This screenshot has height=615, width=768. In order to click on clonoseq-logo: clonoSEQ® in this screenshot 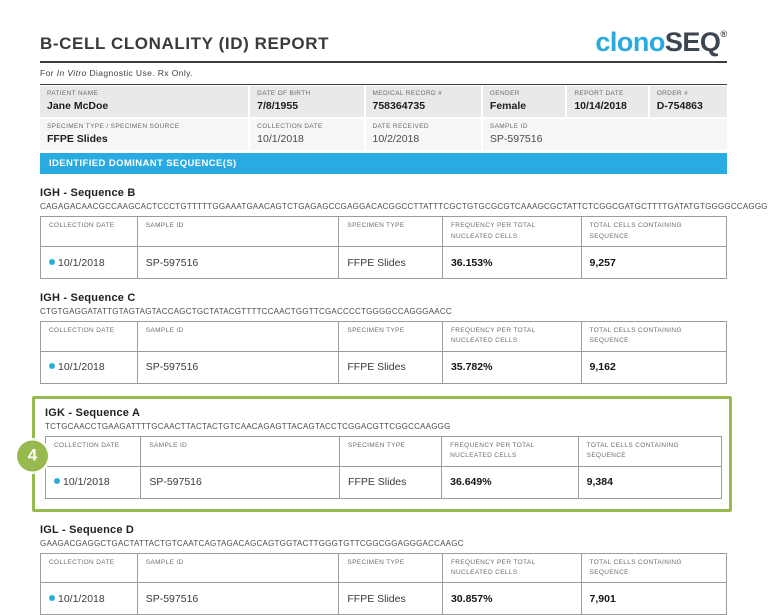, I will do `click(661, 42)`.